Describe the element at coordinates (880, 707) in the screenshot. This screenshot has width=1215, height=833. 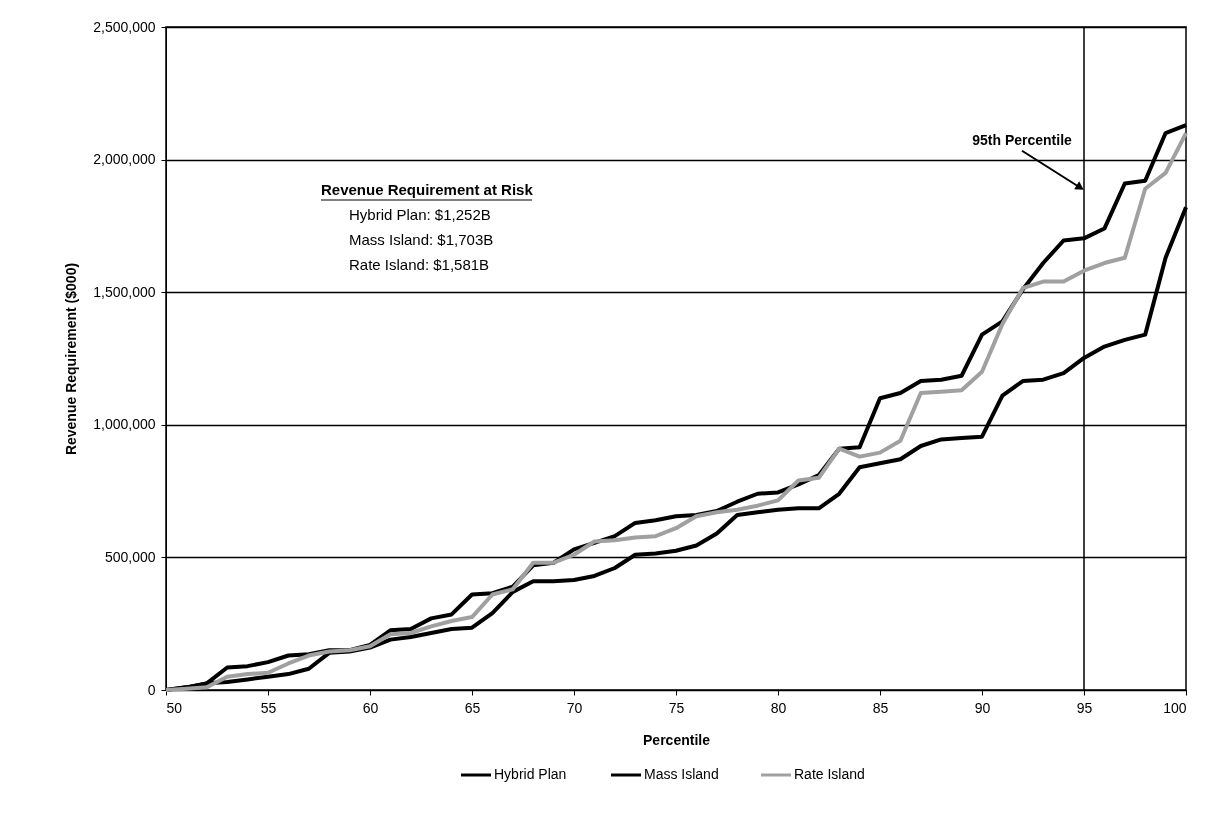
I see `x-tick-label: 85` at that location.